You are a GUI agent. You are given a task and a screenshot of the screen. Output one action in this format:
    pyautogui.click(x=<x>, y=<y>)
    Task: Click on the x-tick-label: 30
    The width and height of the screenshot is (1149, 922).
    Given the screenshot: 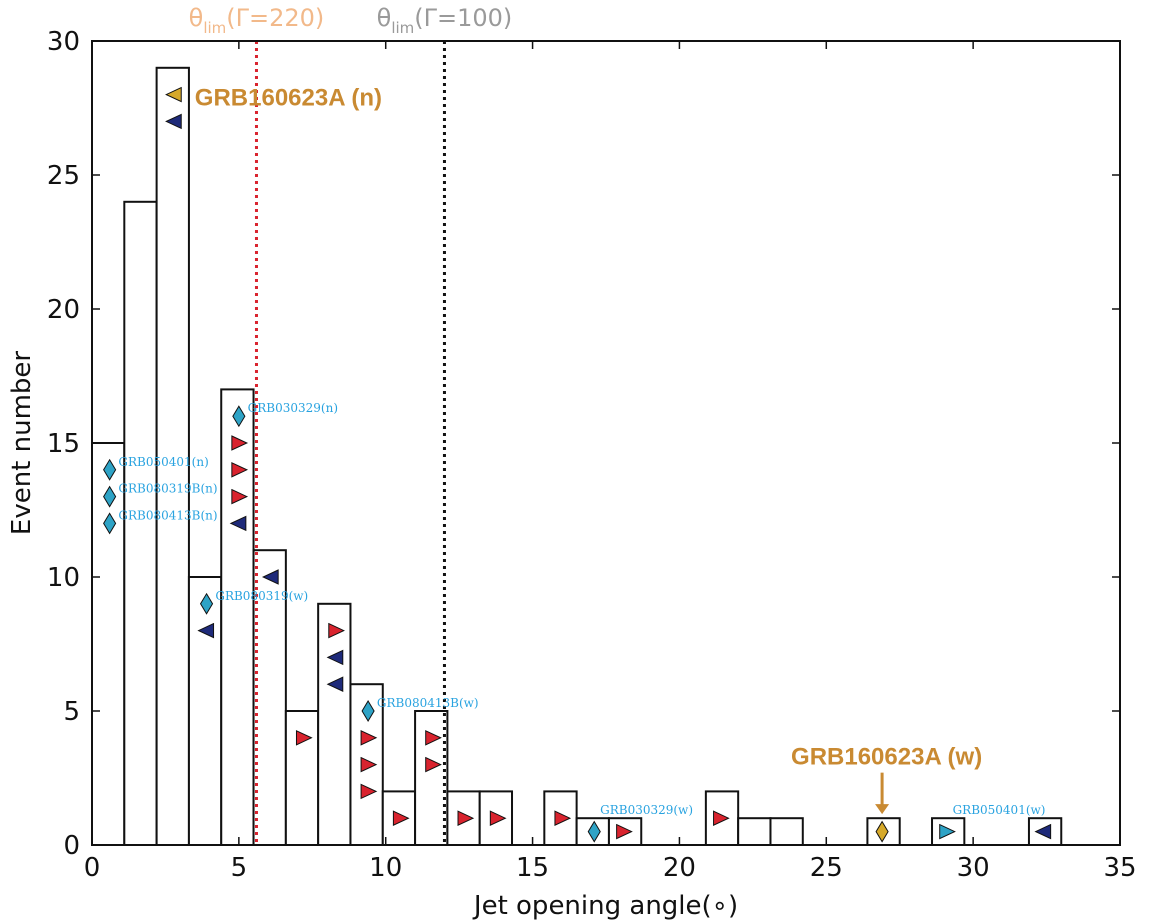 What is the action you would take?
    pyautogui.click(x=973, y=868)
    